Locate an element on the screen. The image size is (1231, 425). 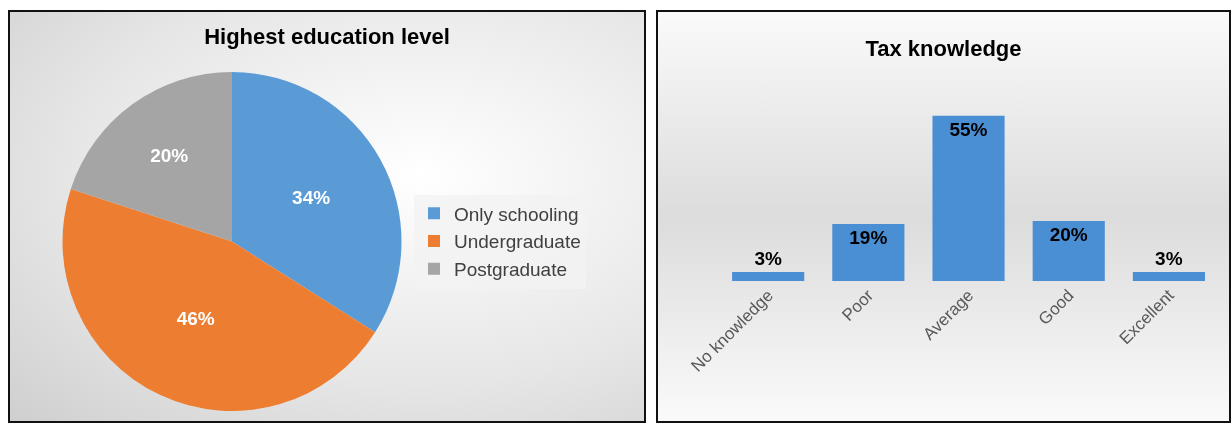
legend-label: Only schooling is located at coordinates (516, 214).